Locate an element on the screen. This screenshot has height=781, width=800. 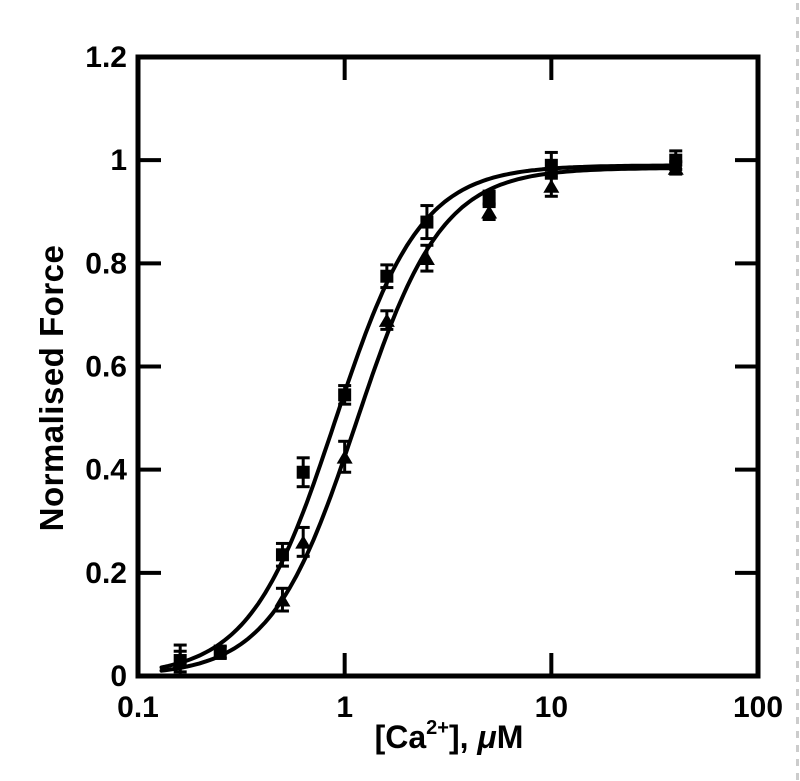
y-tick-label: 0 is located at coordinates (118, 676).